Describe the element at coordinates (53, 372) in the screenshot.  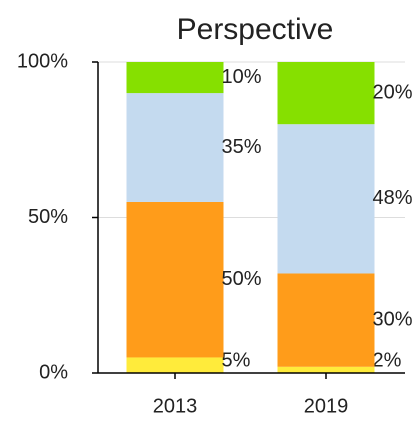
I see `y-tick-label: 0%` at that location.